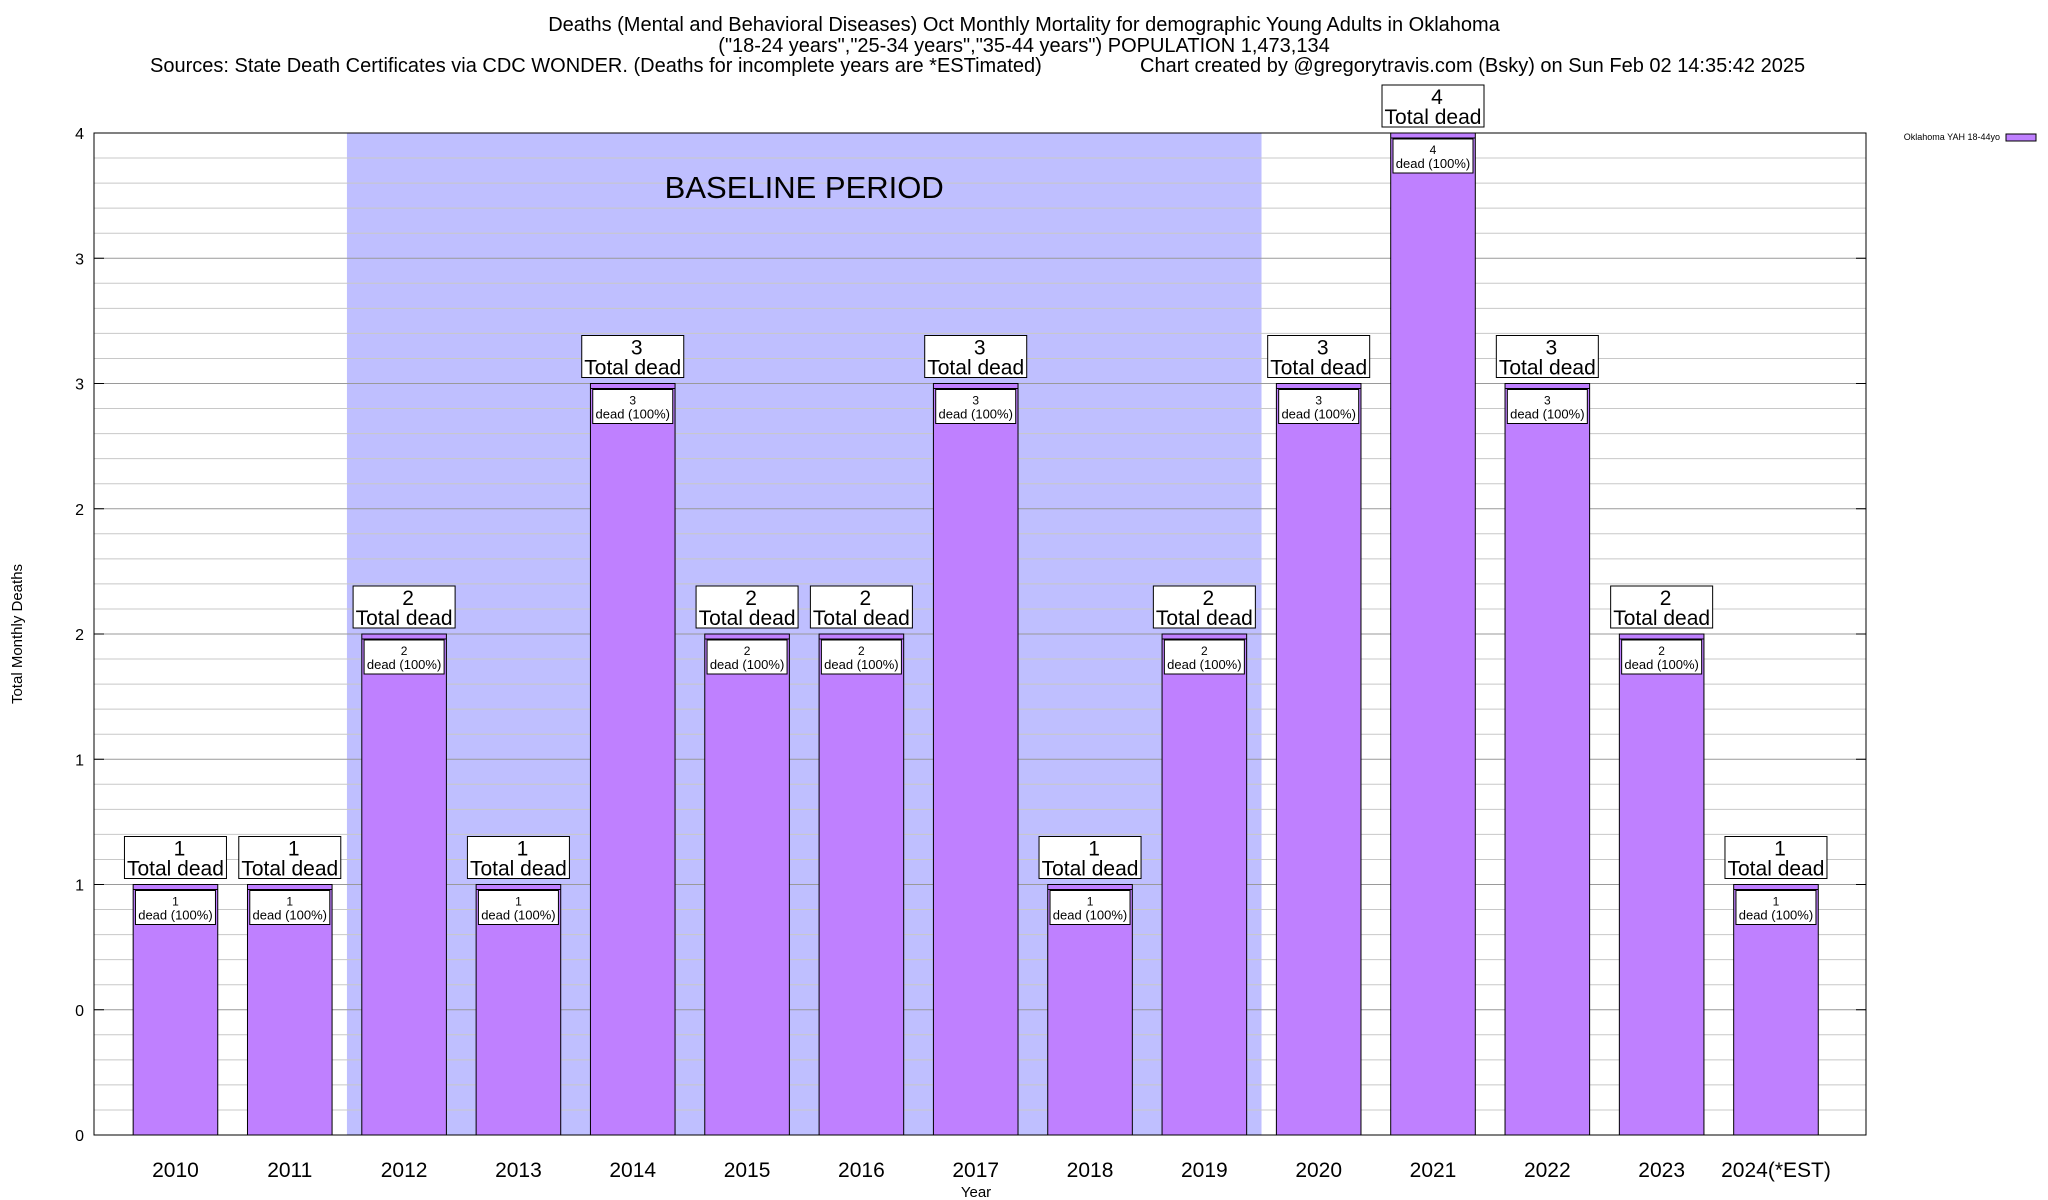  Describe the element at coordinates (518, 1170) in the screenshot. I see `x-tick-label: 2013` at that location.